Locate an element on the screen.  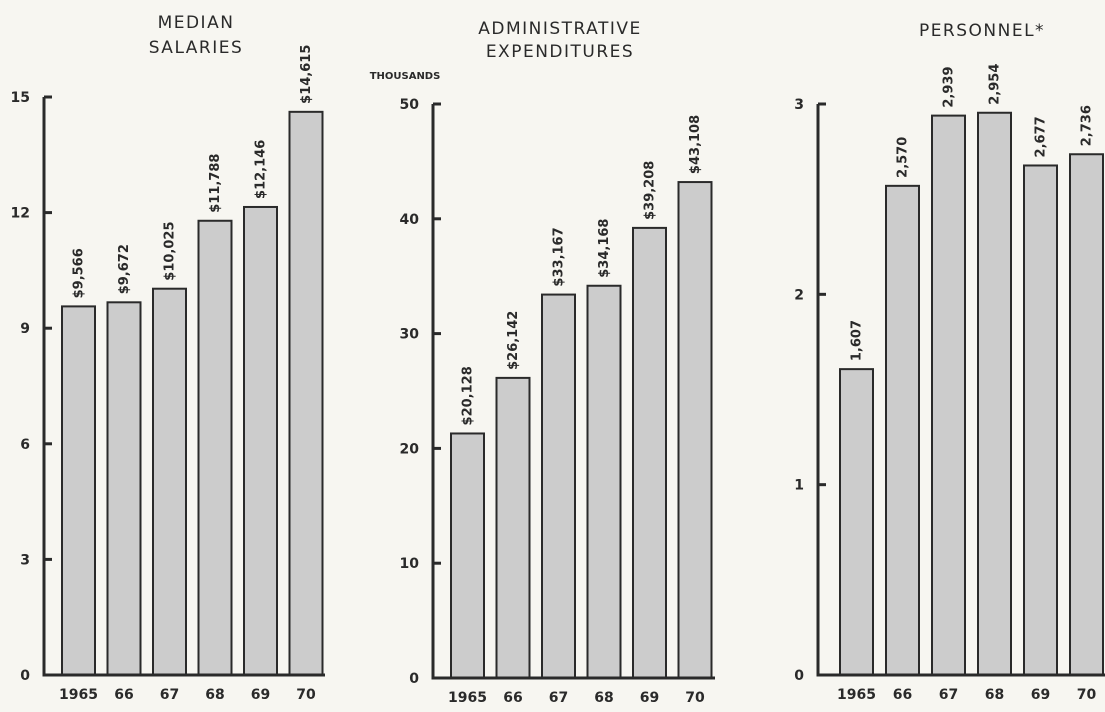
data-label: $9,566 is located at coordinates (79, 273).